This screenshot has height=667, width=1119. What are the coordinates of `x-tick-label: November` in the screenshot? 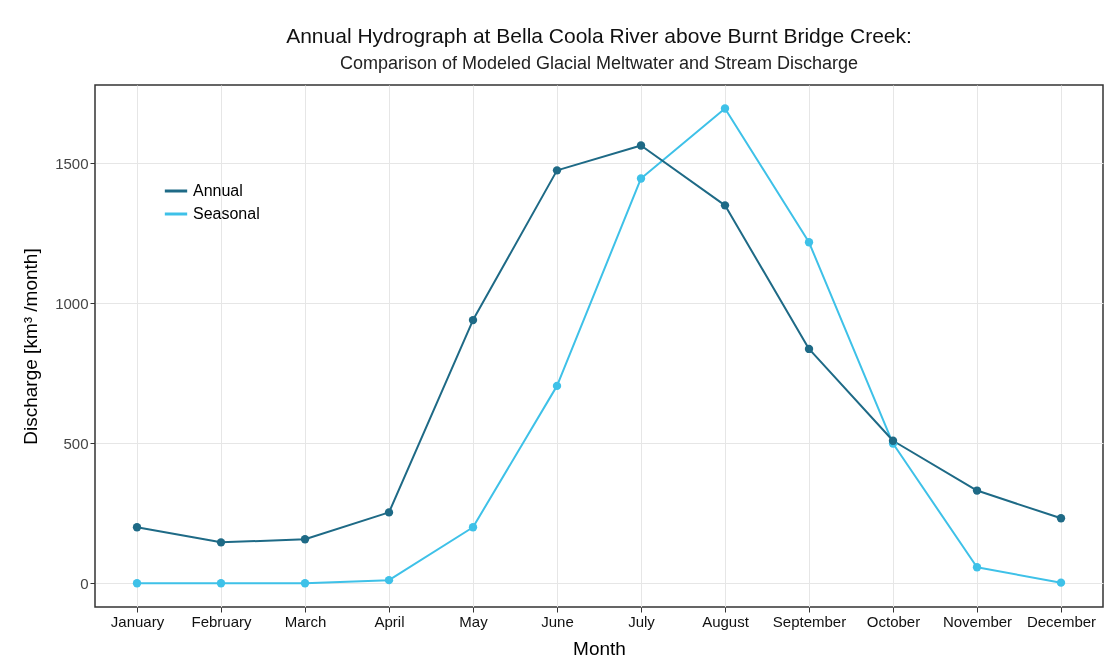 It's located at (977, 621).